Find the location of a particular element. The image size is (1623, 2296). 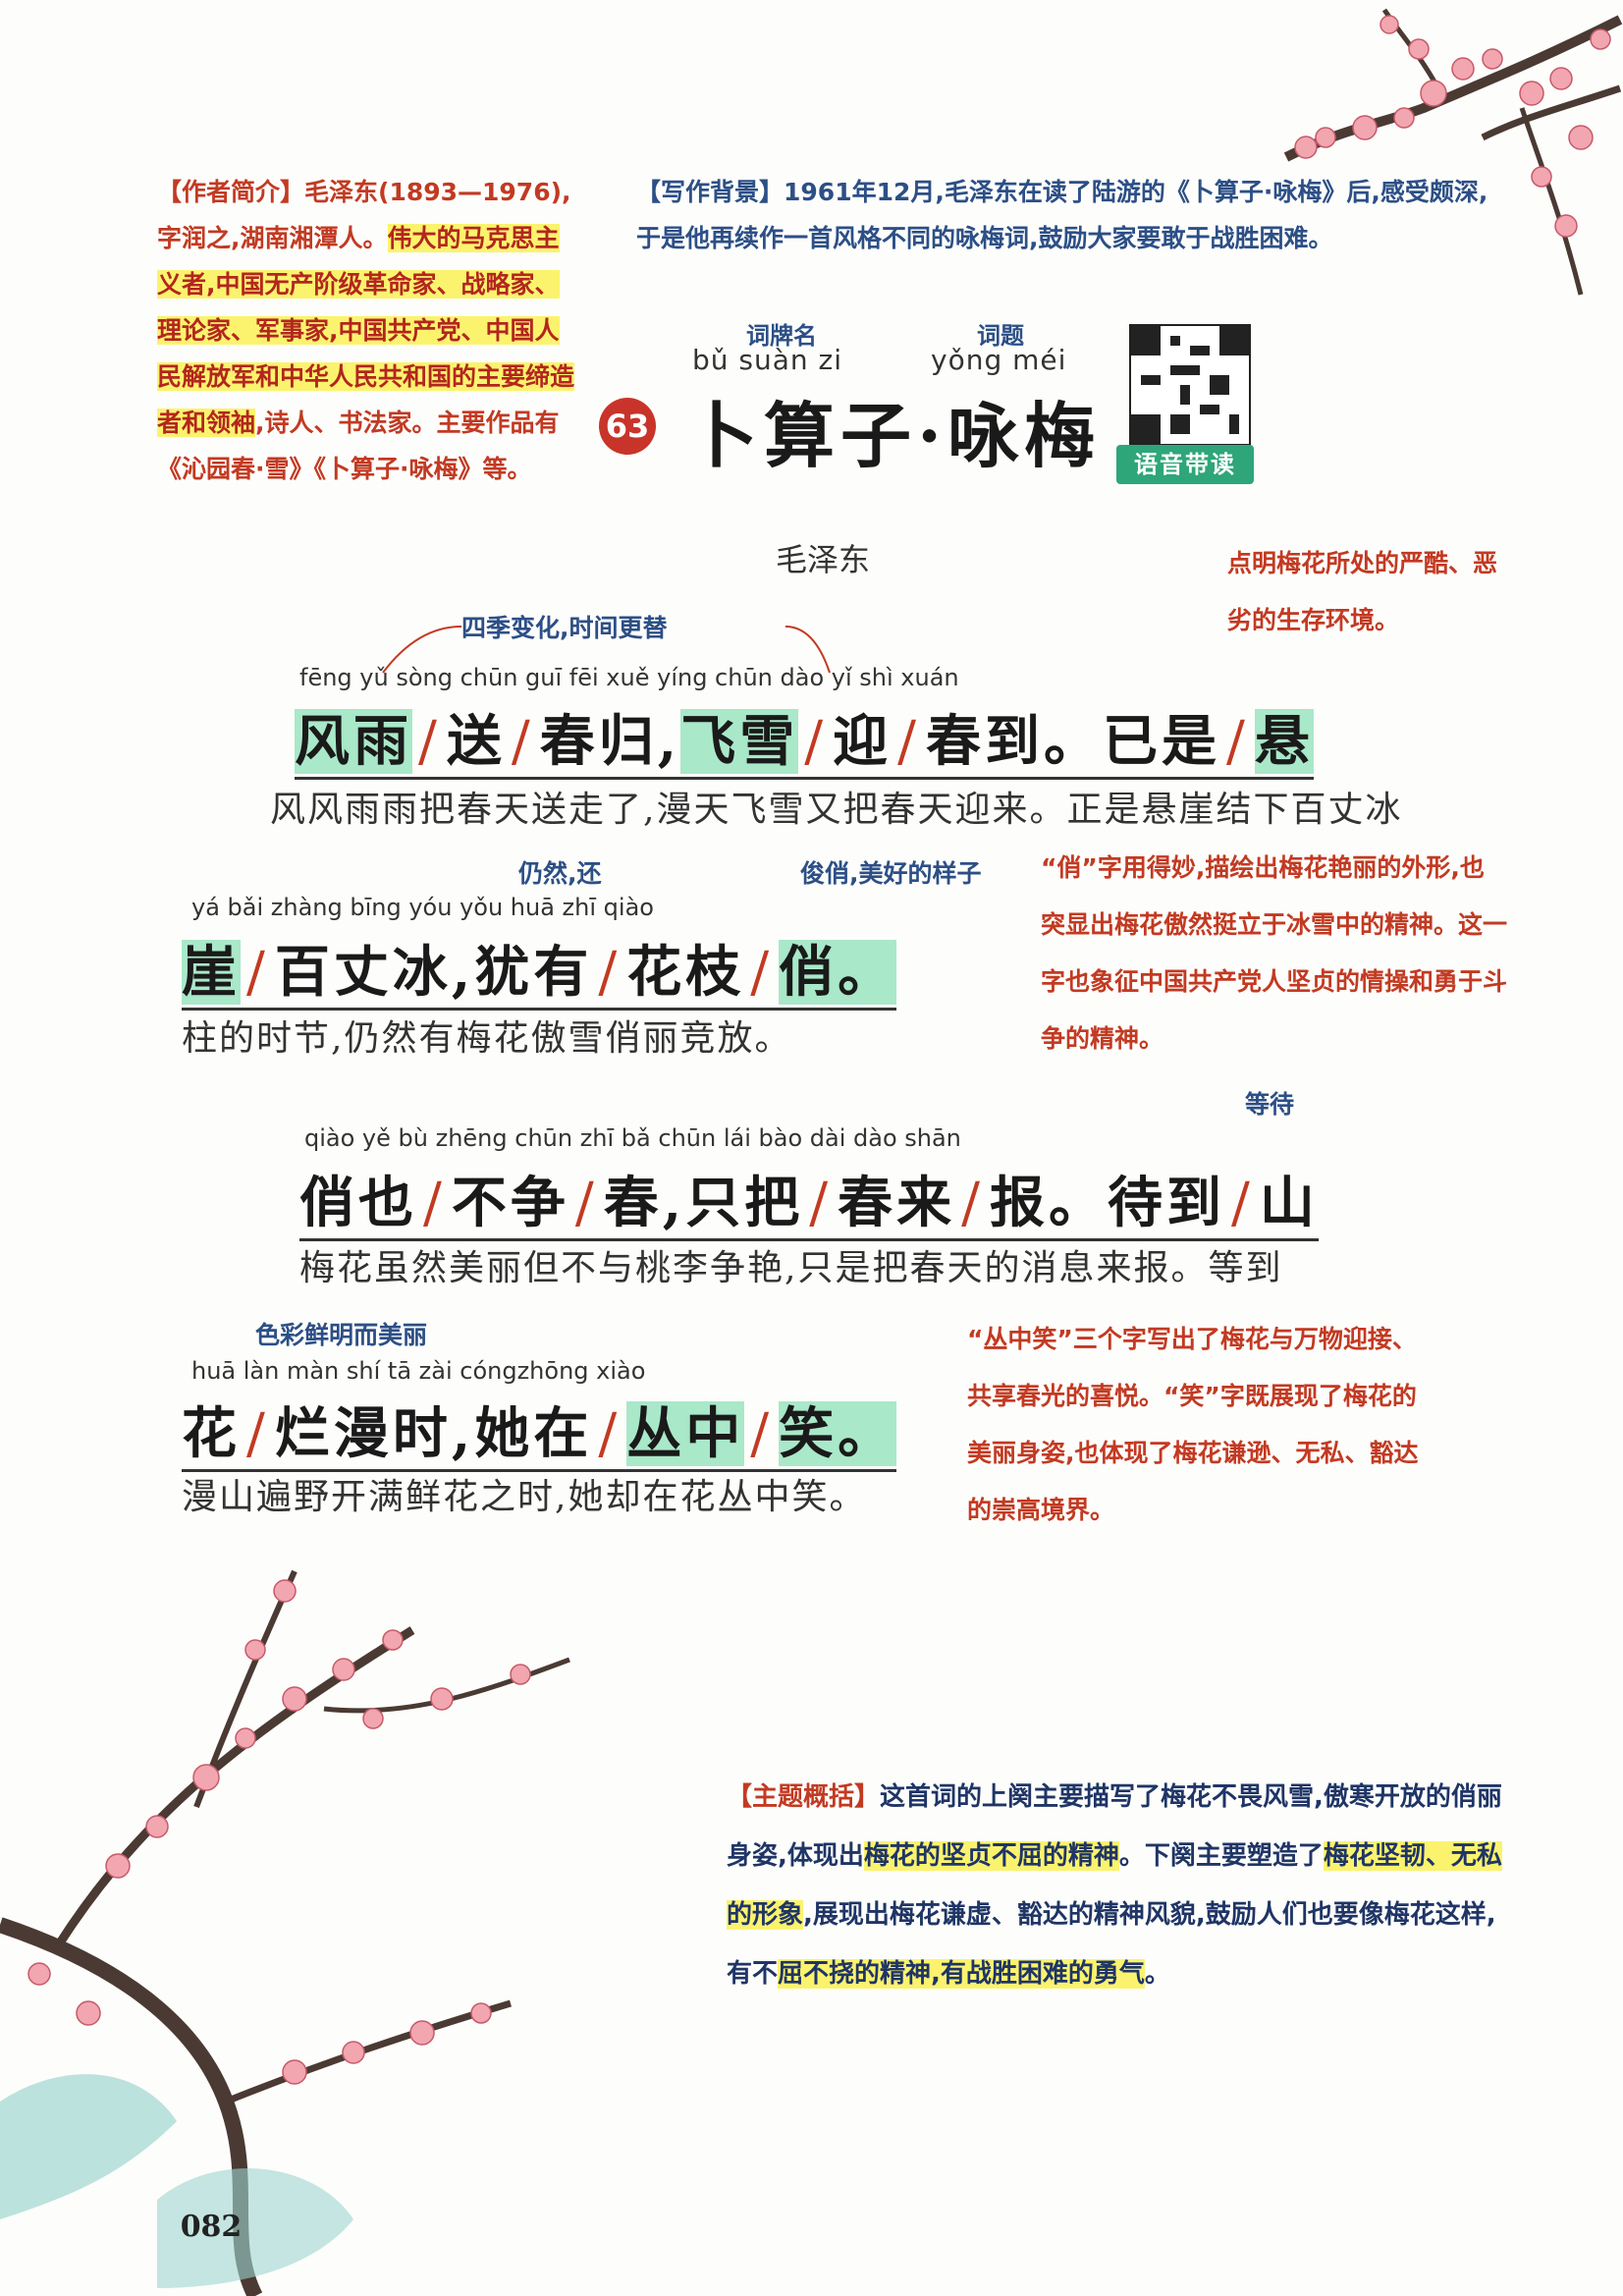

poem-line-3: 俏也 / 不争 / 春,只把 / 春来 / 报。待到 / 山 is located at coordinates (809, 1200).